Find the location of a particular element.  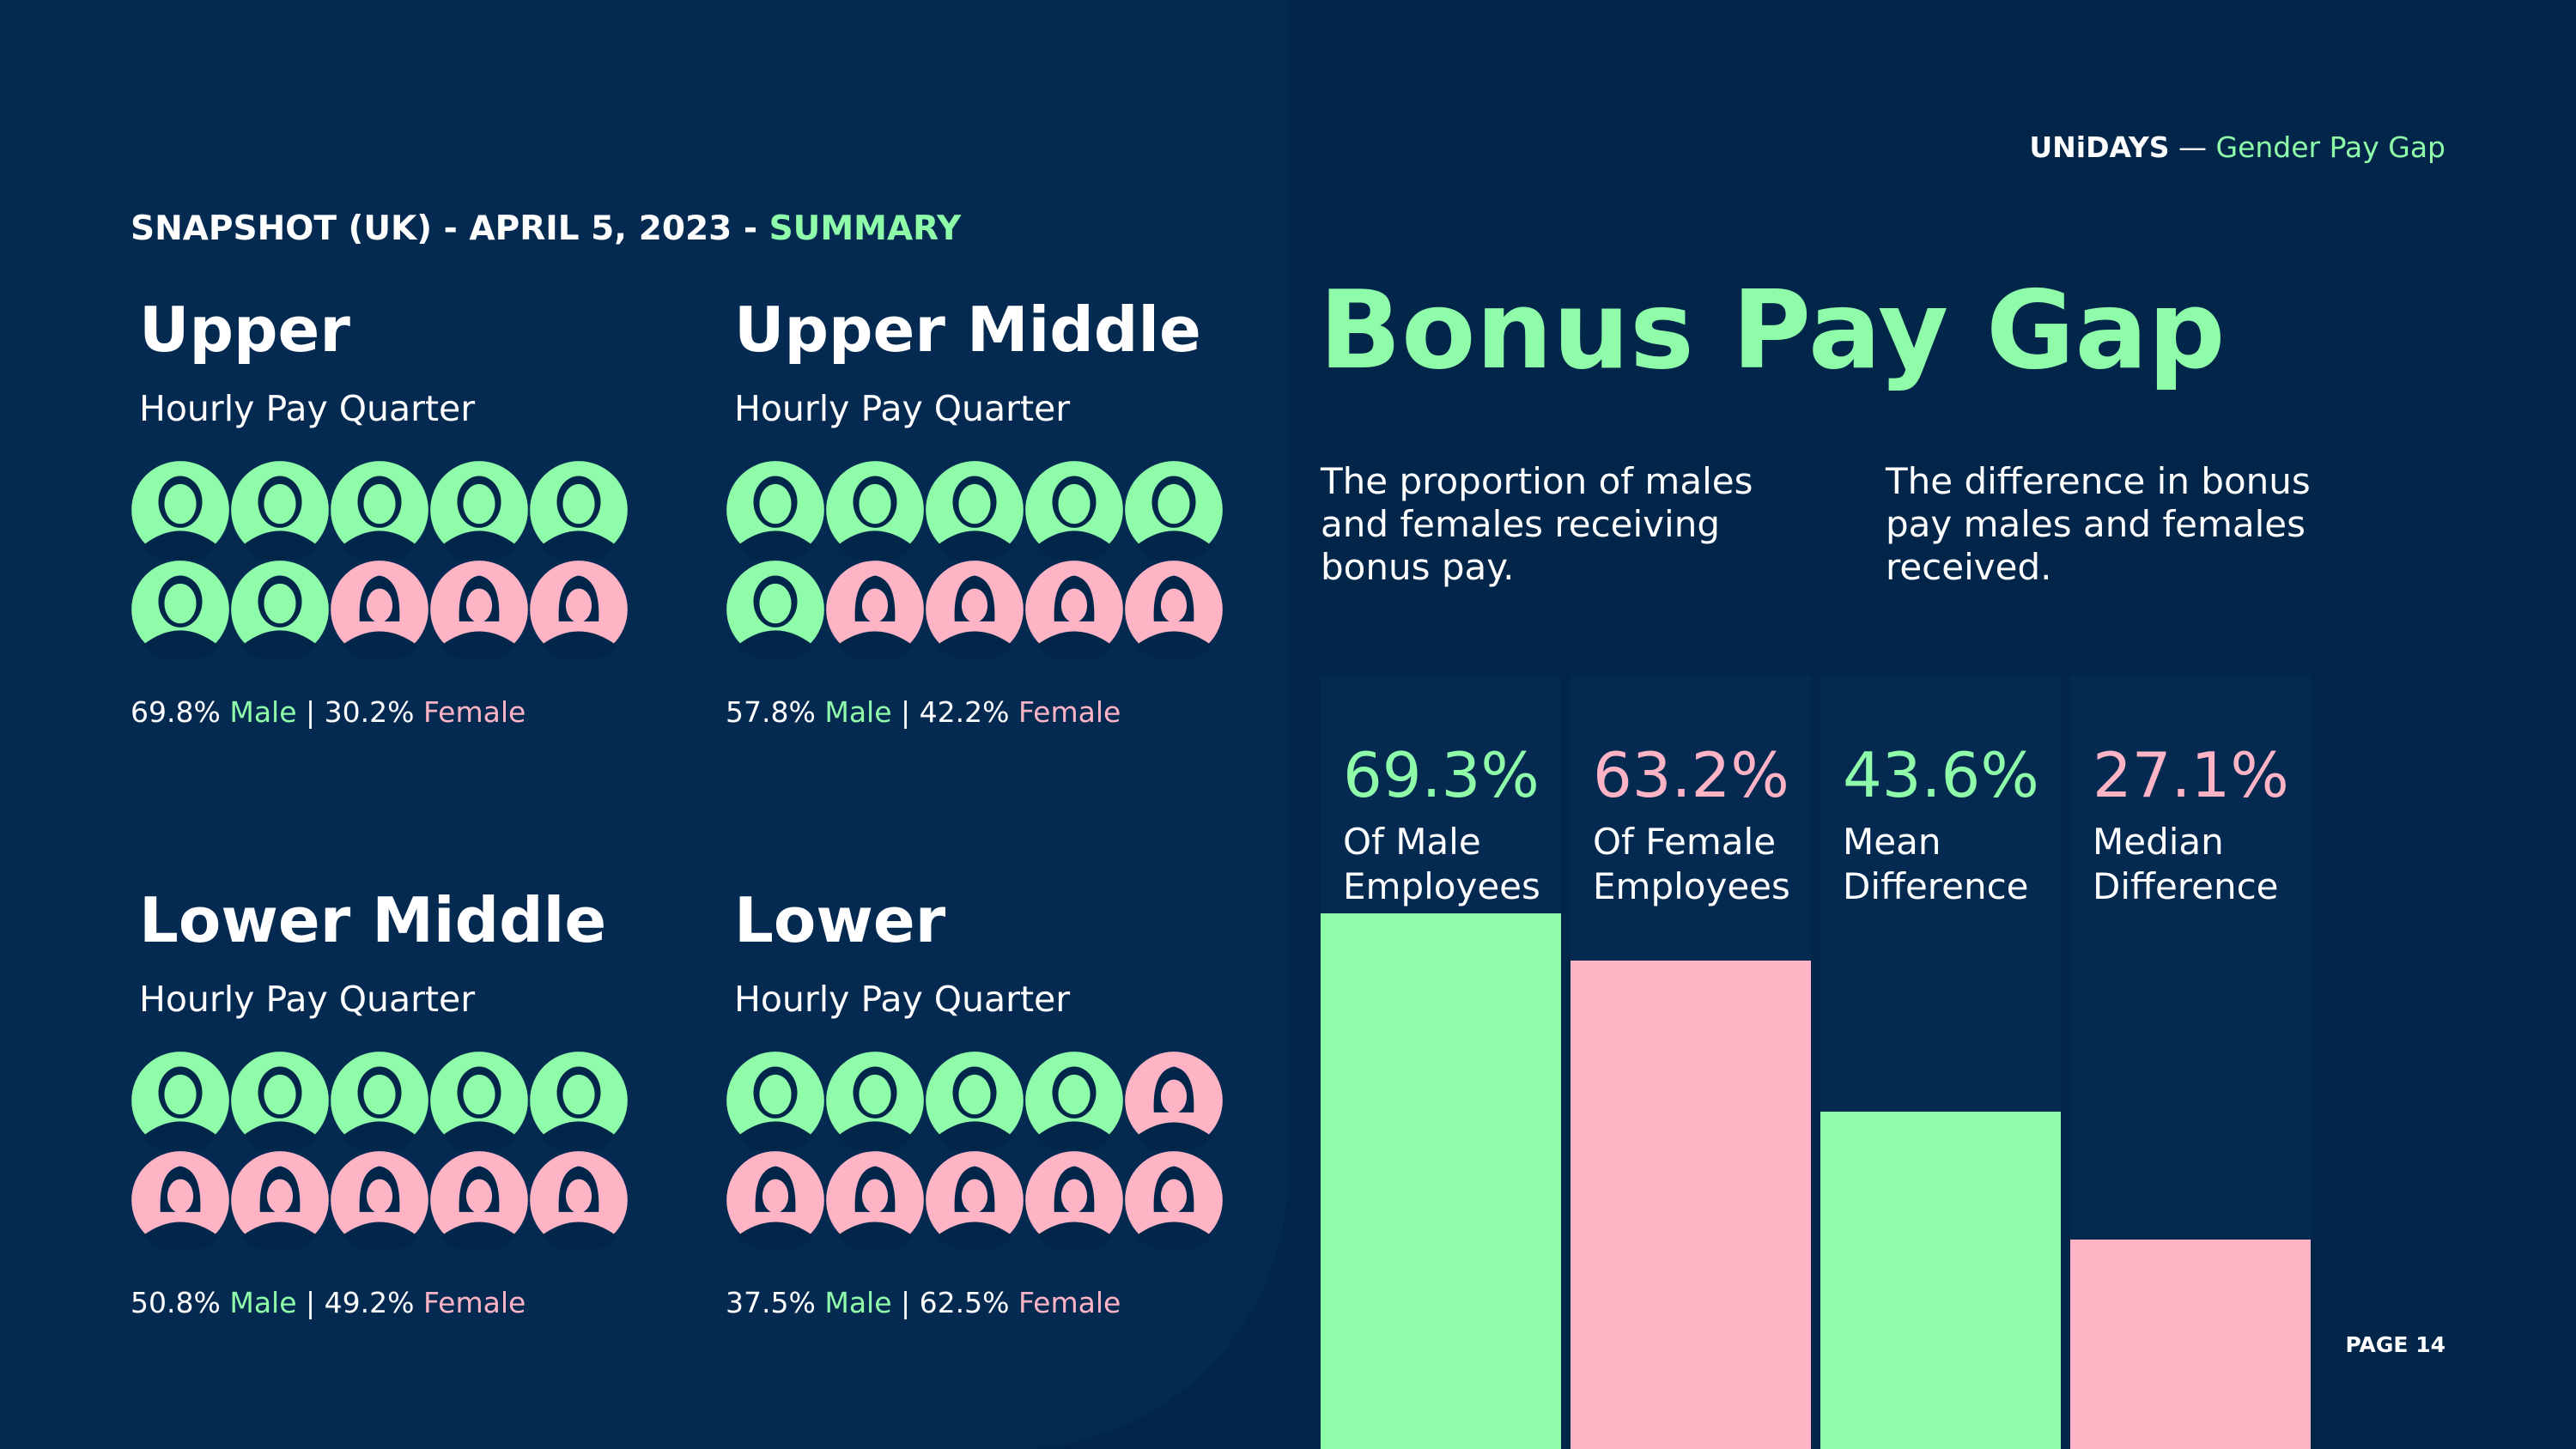

bar-column: 43.6% Mean Difference is located at coordinates (1940, 1062).